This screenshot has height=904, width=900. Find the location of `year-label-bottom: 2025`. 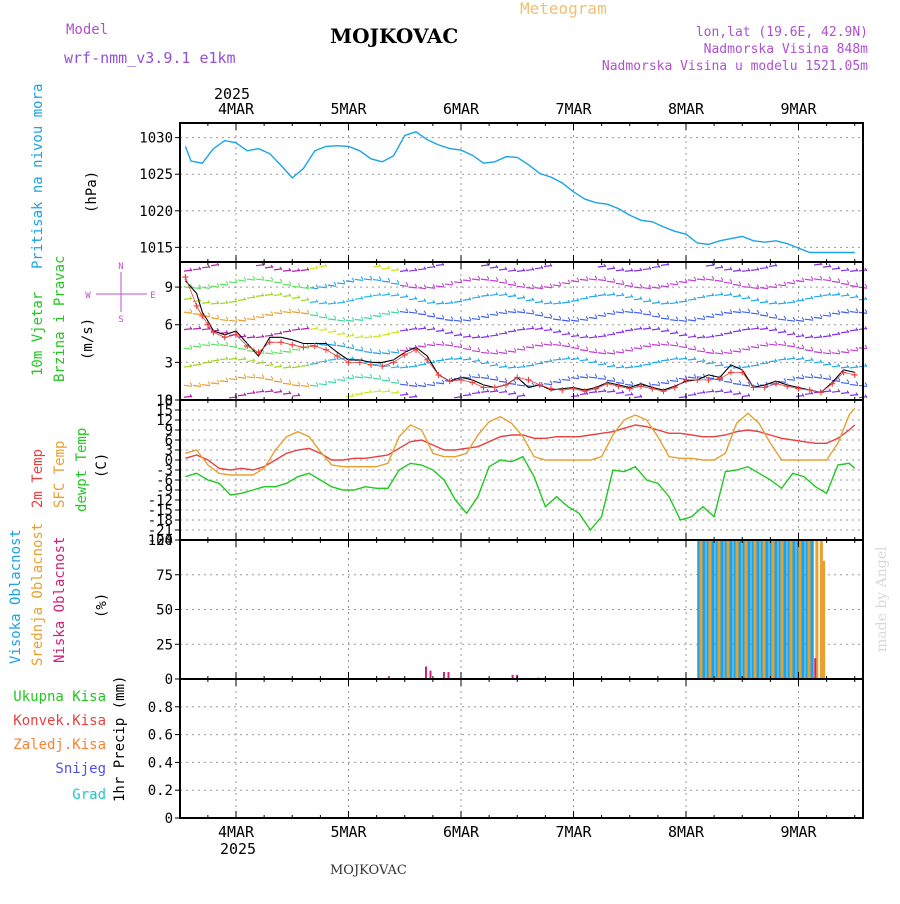

year-label-bottom: 2025 is located at coordinates (238, 849).